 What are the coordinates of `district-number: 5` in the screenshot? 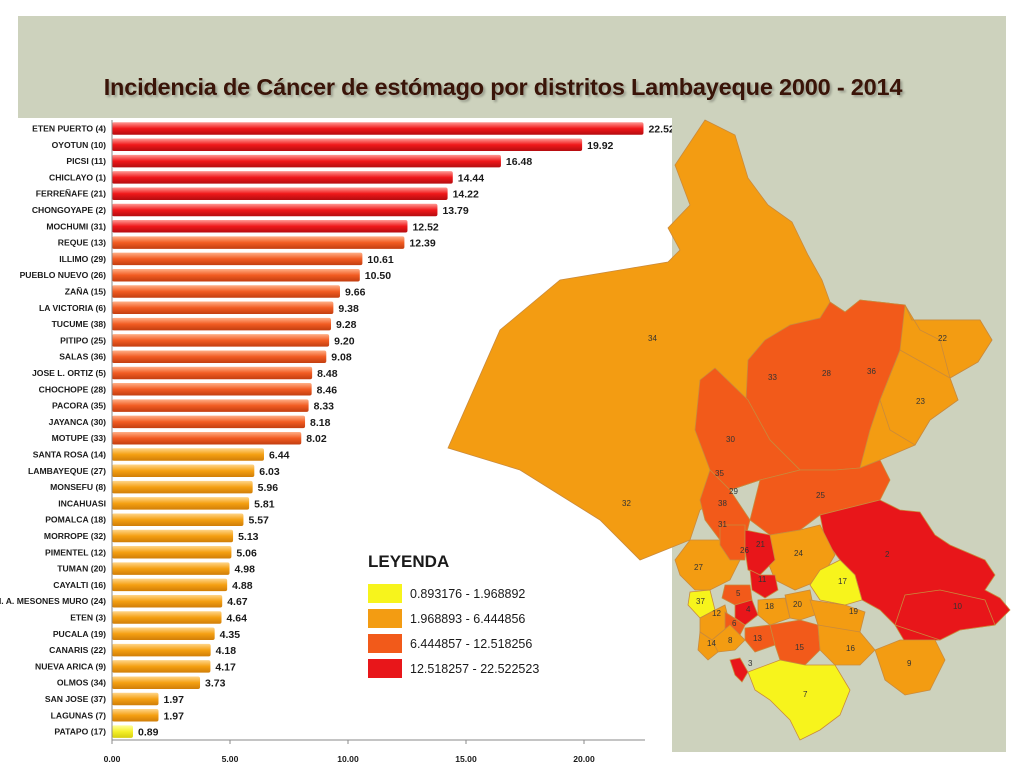 It's located at (738, 593).